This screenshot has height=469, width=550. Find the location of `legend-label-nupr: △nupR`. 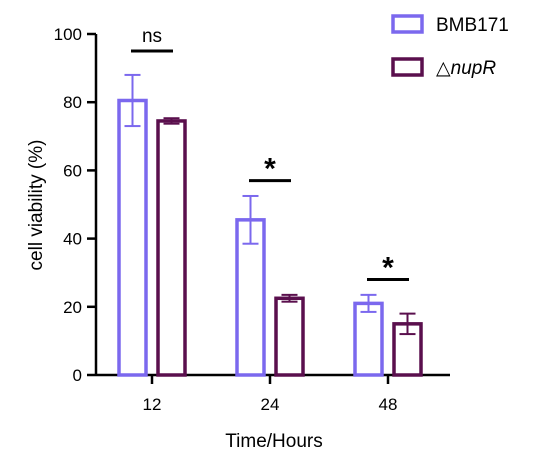

legend-label-nupr: △nupR is located at coordinates (466, 68).